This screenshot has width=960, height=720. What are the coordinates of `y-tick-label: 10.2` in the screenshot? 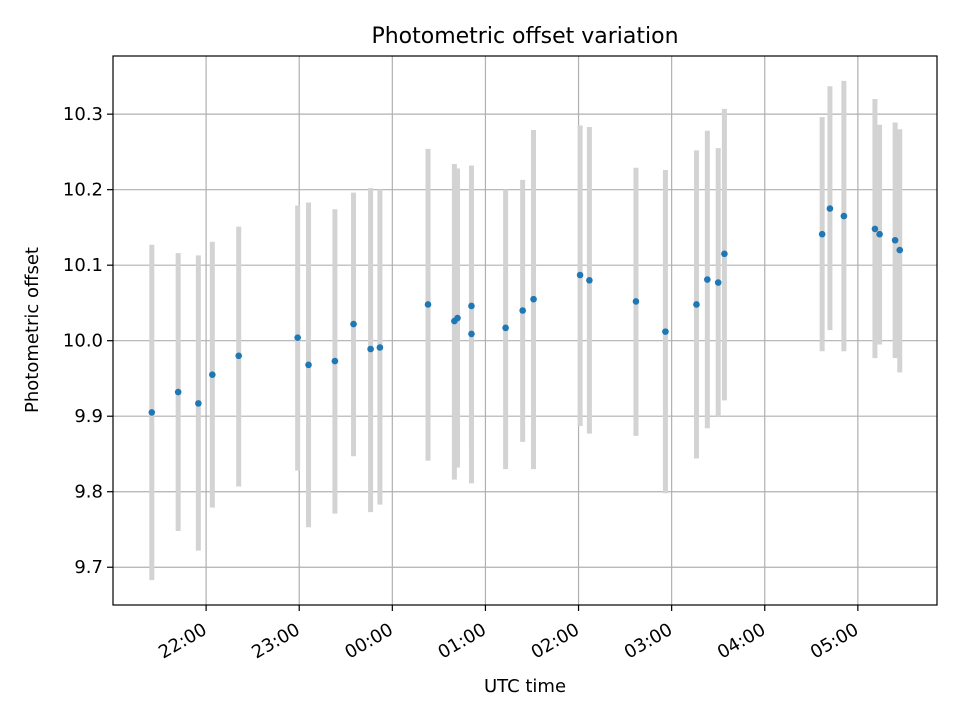 It's located at (83, 190).